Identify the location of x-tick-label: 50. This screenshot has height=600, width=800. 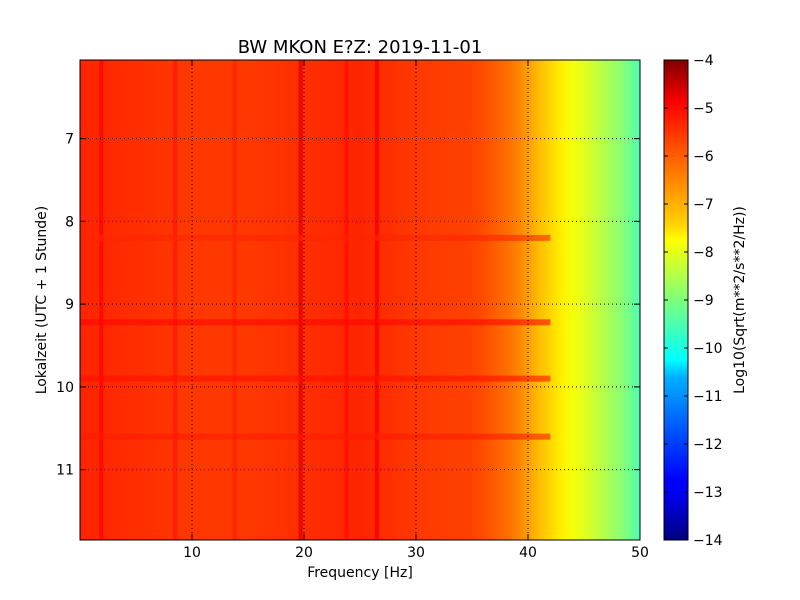
(640, 553).